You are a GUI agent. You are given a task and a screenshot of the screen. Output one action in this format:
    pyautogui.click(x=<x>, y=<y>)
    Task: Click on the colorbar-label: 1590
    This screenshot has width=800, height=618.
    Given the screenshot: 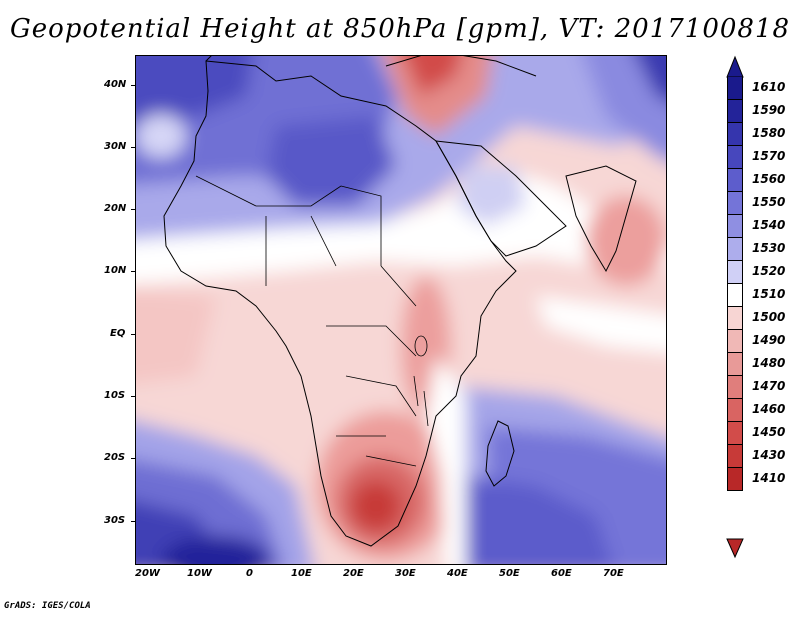 What is the action you would take?
    pyautogui.click(x=769, y=110)
    